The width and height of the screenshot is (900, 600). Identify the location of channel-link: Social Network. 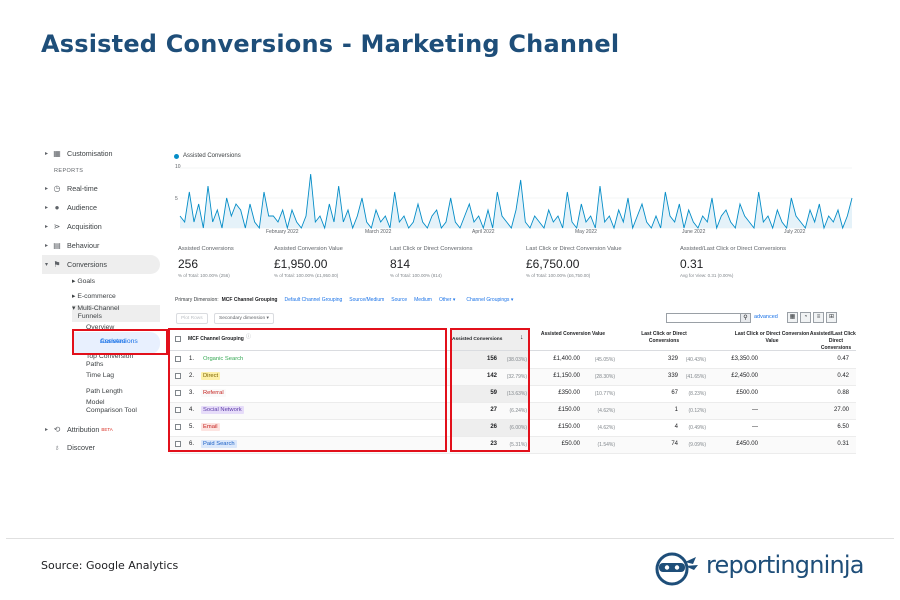
(222, 410).